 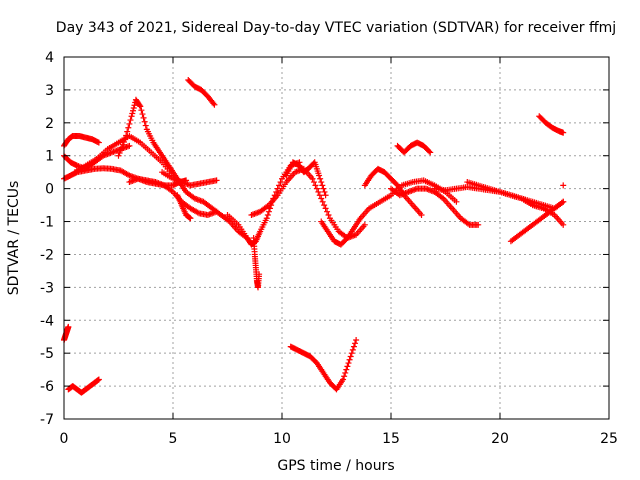 What do you see at coordinates (323, 365) in the screenshot?
I see `series-arc-z` at bounding box center [323, 365].